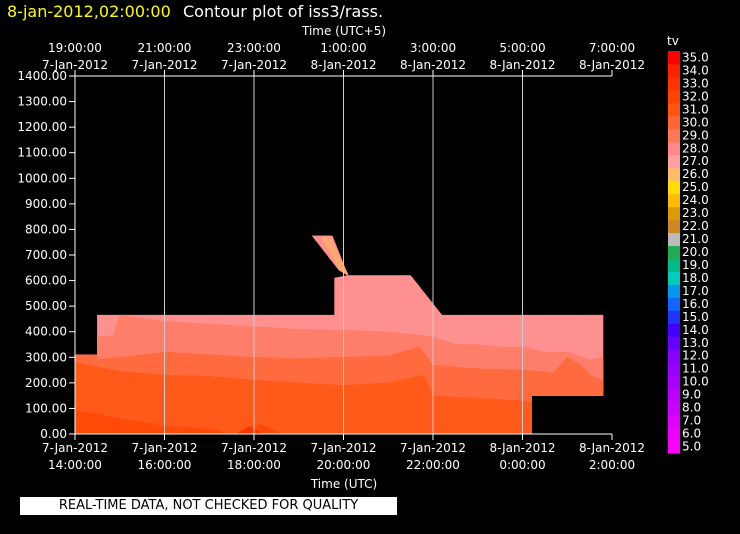 The image size is (740, 534). Describe the element at coordinates (695, 70) in the screenshot. I see `colorbar-level-label: 34.0` at that location.